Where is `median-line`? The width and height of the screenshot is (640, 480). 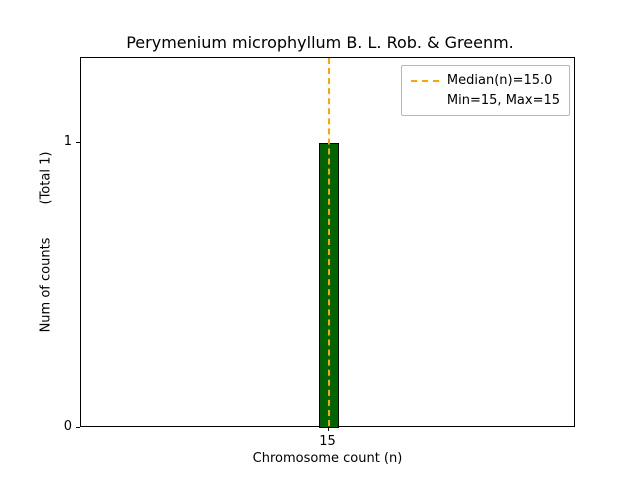
median-line is located at coordinates (328, 242).